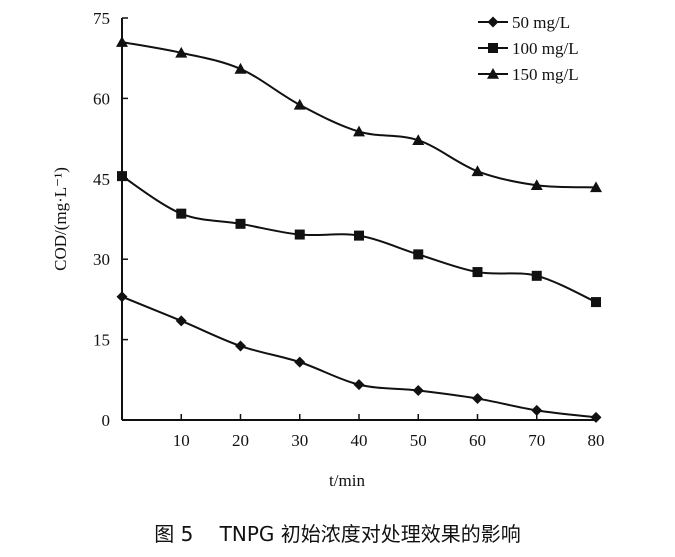 The image size is (675, 557). What do you see at coordinates (545, 74) in the screenshot?
I see `legend-label: 150 mg/L` at bounding box center [545, 74].